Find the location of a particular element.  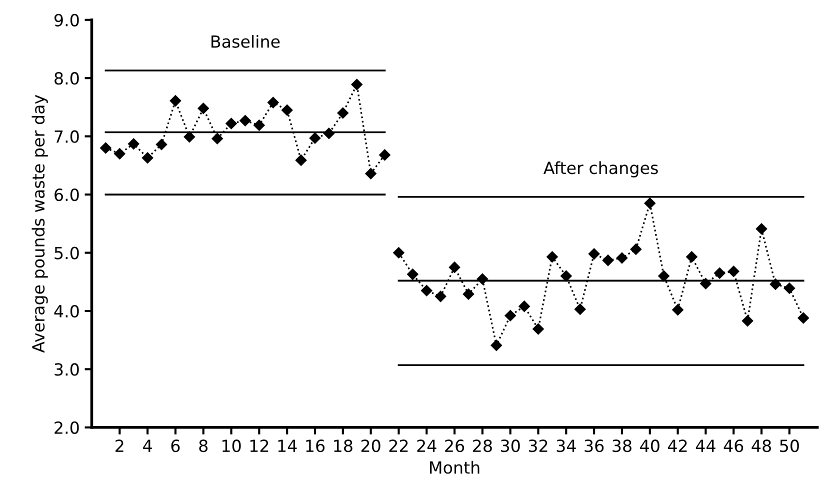

y-tick-label: 5.0 is located at coordinates (66, 253).